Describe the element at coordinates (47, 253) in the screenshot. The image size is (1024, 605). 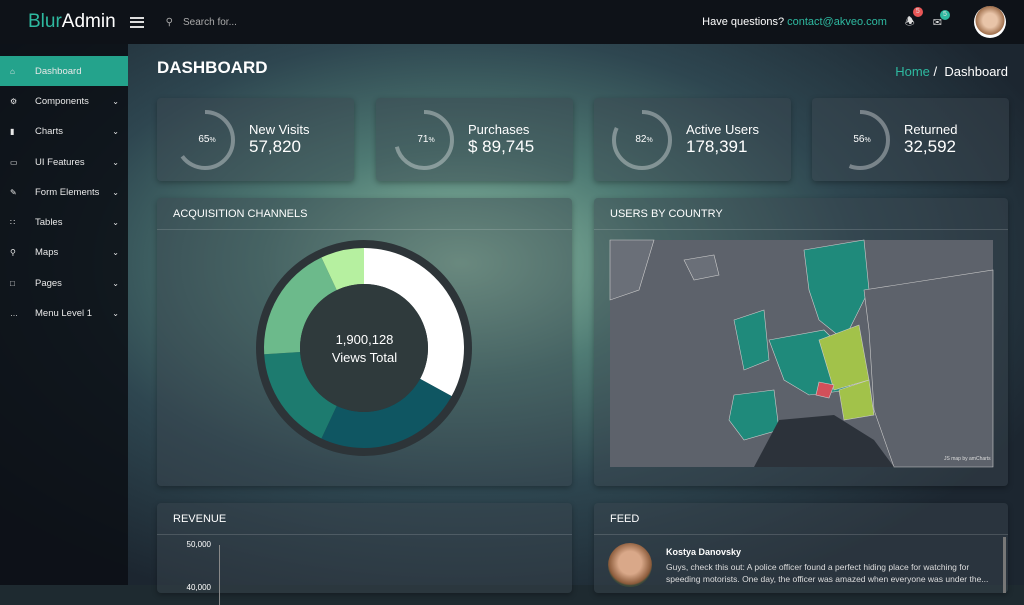
I see `sidebar-item-label: Maps` at that location.